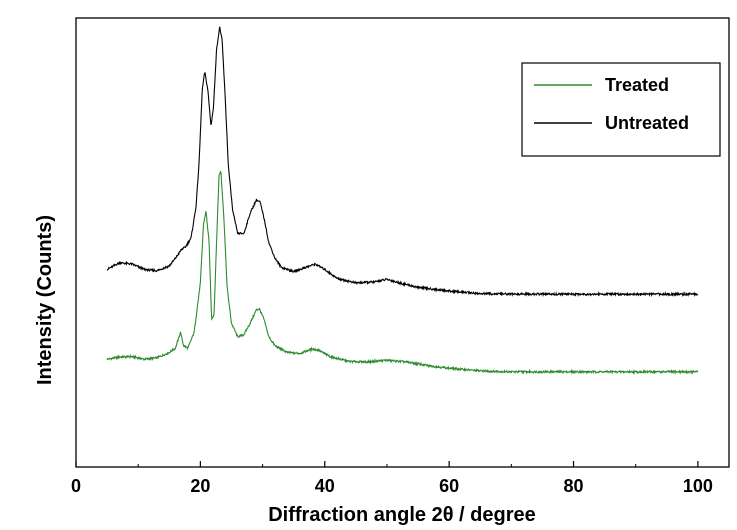 Image resolution: width=737 pixels, height=530 pixels. What do you see at coordinates (325, 486) in the screenshot?
I see `x-tick-label-40: 40` at bounding box center [325, 486].